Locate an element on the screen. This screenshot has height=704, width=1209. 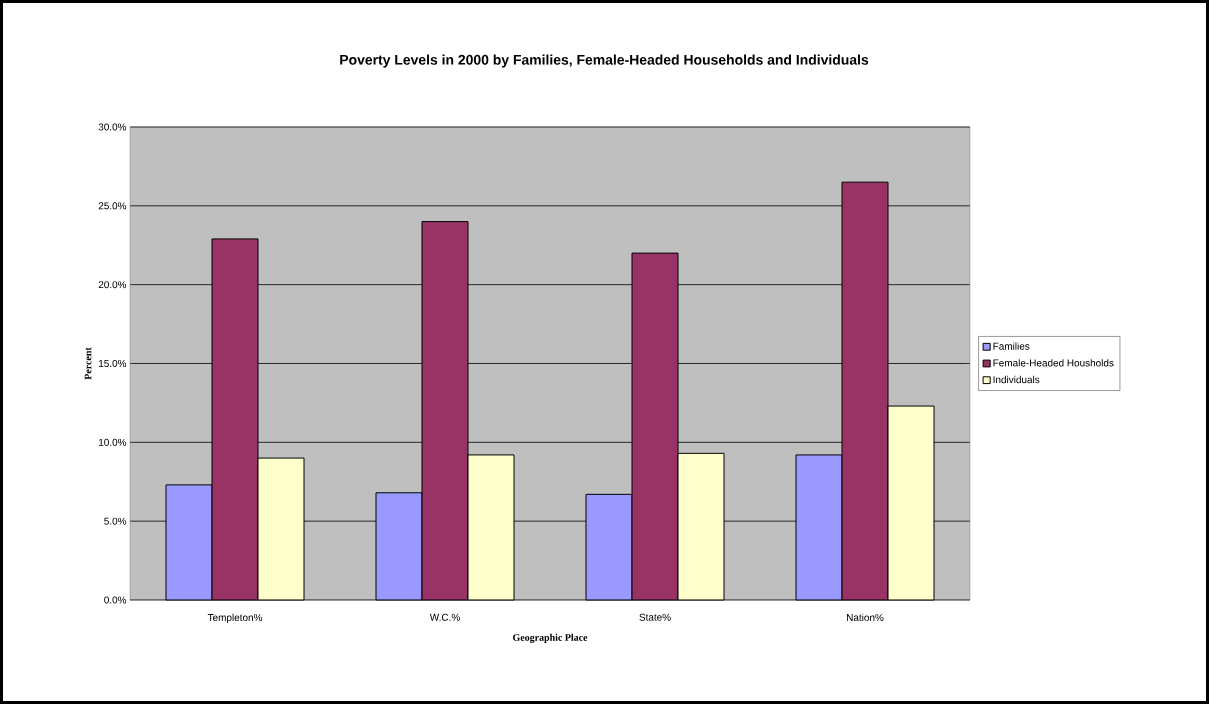
y-tick-label: 15.0% is located at coordinates (113, 363).